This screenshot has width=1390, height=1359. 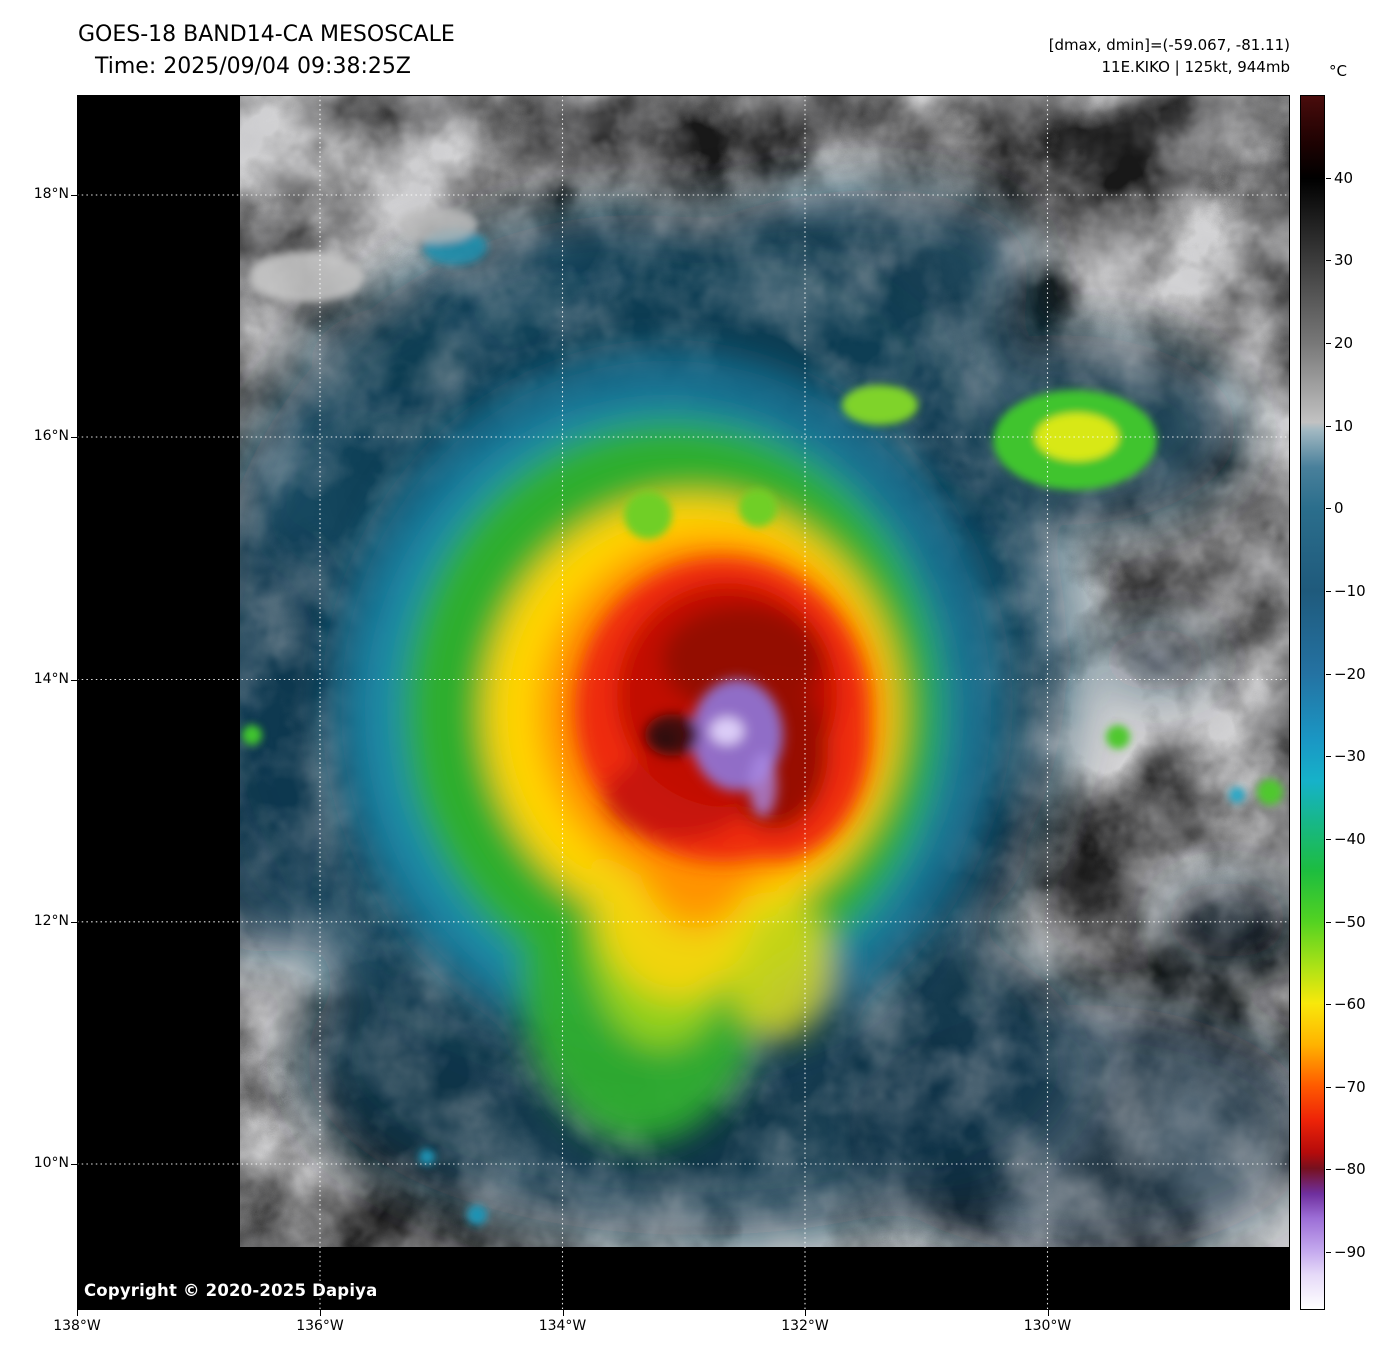 I want to click on plot-time-label: Time: 2025/09/04 09:38:25Z, so click(x=253, y=66).